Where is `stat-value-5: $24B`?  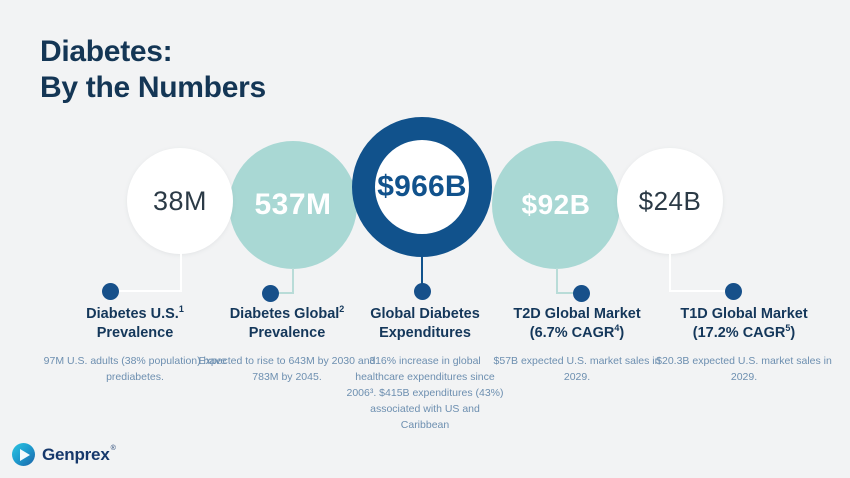 stat-value-5: $24B is located at coordinates (670, 200).